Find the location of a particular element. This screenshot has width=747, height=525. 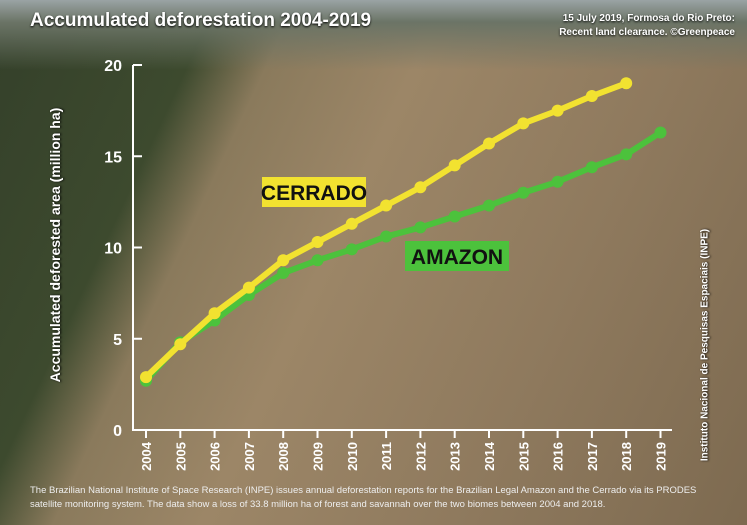

x-tick-label: 2013 is located at coordinates (455, 456).